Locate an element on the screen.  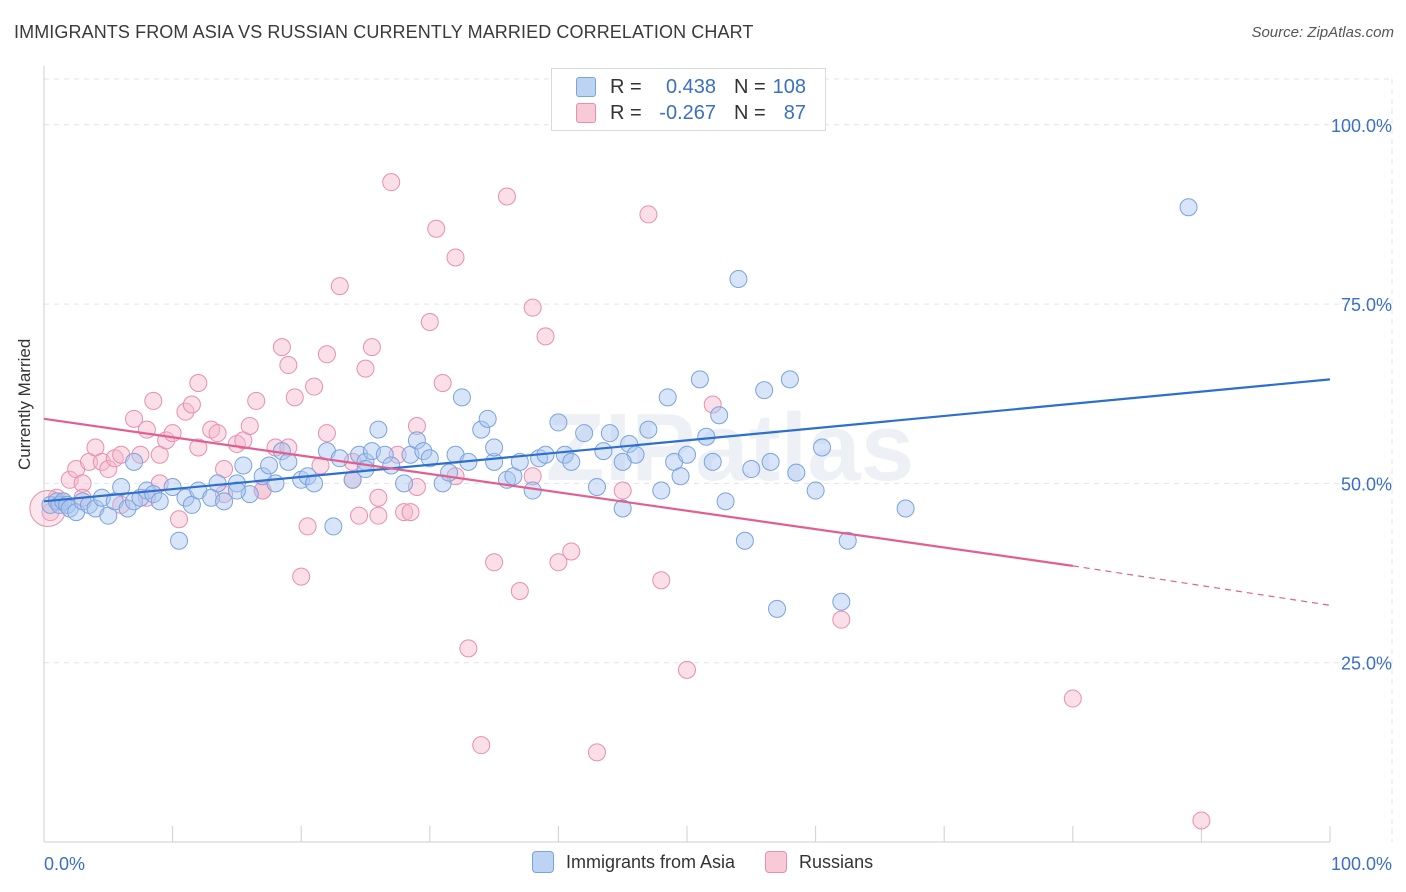
legend-item-asia: Immigrants from Asia is located at coordinates (633, 862).